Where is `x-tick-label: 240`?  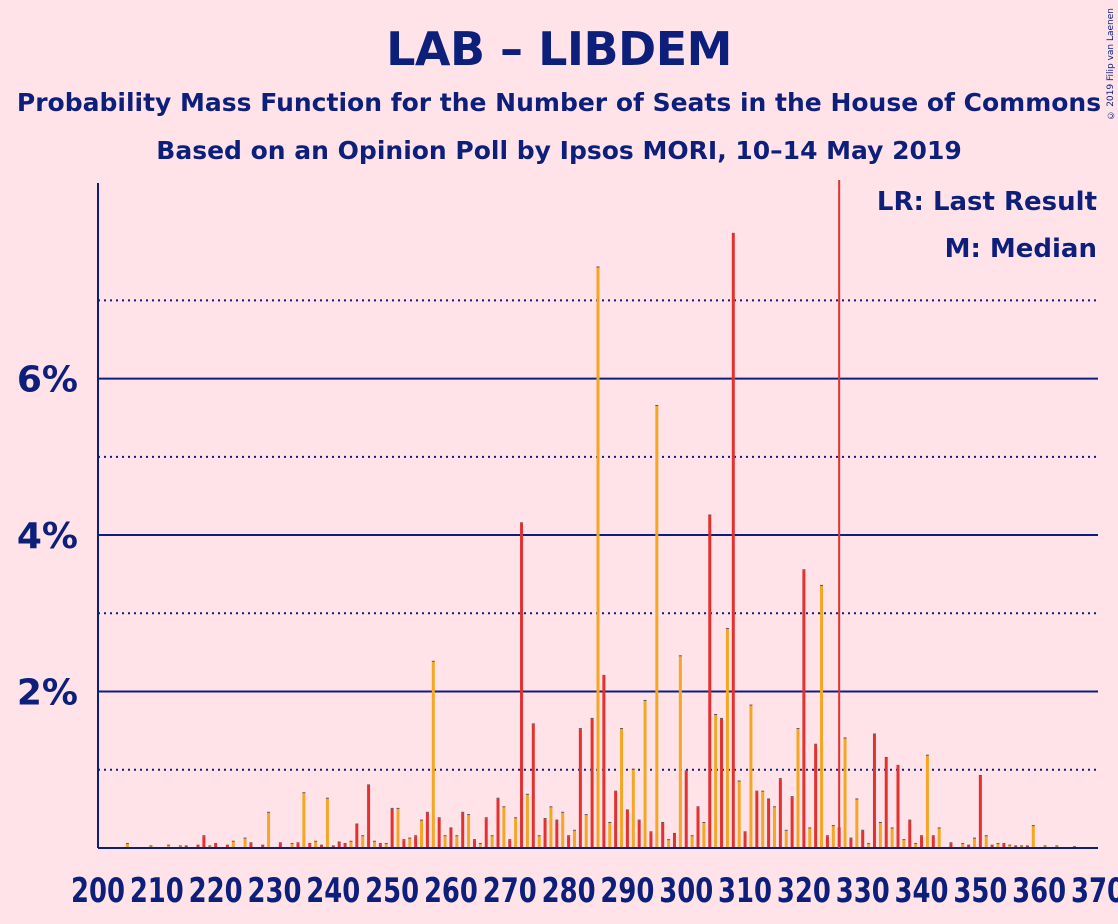
x-tick-label: 240 is located at coordinates (333, 891).